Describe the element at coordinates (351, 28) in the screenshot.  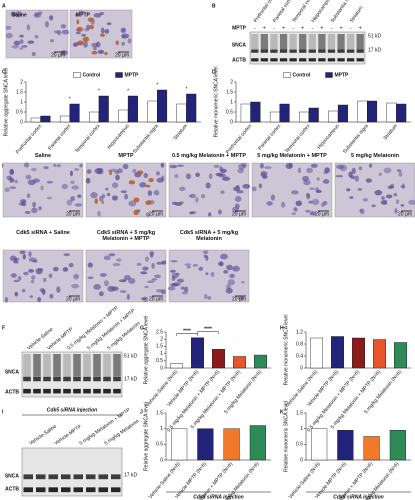
I see `treatment-mark: -` at that location.